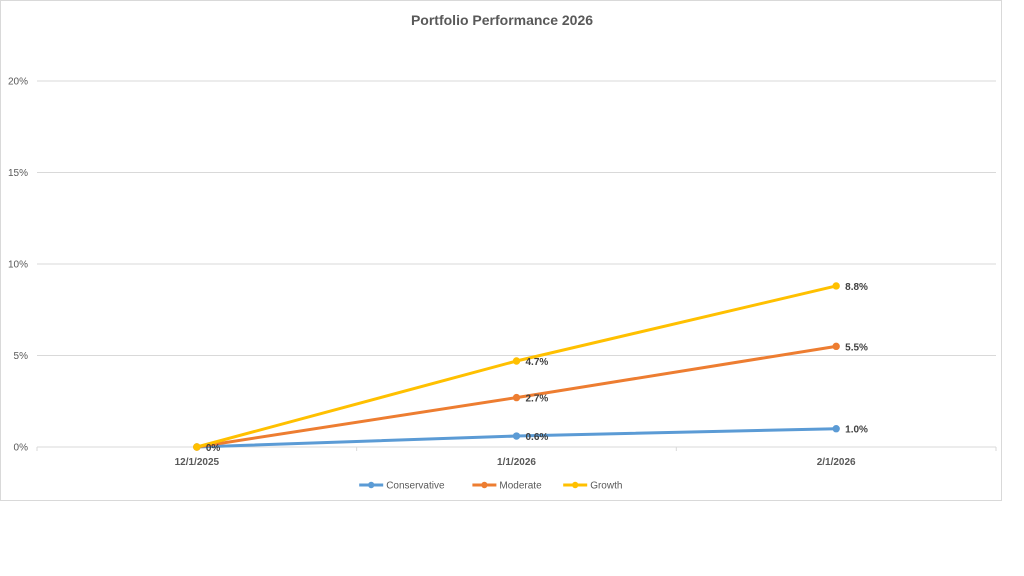 The image size is (1024, 576). I want to click on y-tick-label: 0%, so click(21, 448).